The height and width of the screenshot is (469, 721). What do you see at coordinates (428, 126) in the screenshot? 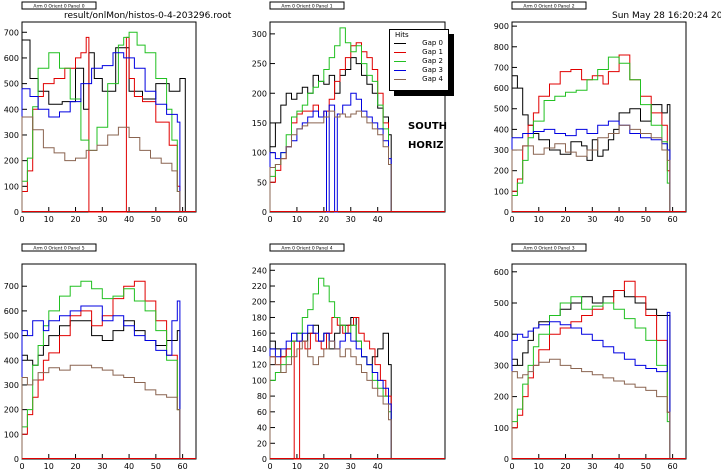
I see `annotation-south: SOUTH` at bounding box center [428, 126].